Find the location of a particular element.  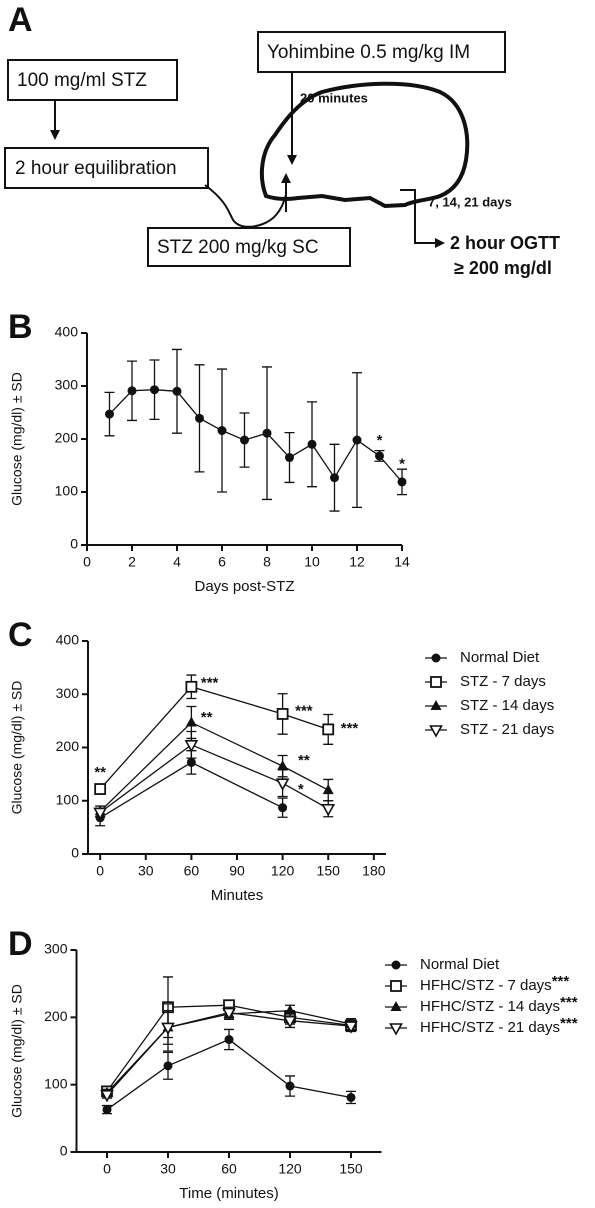

x-tick-label: 8 is located at coordinates (267, 562).